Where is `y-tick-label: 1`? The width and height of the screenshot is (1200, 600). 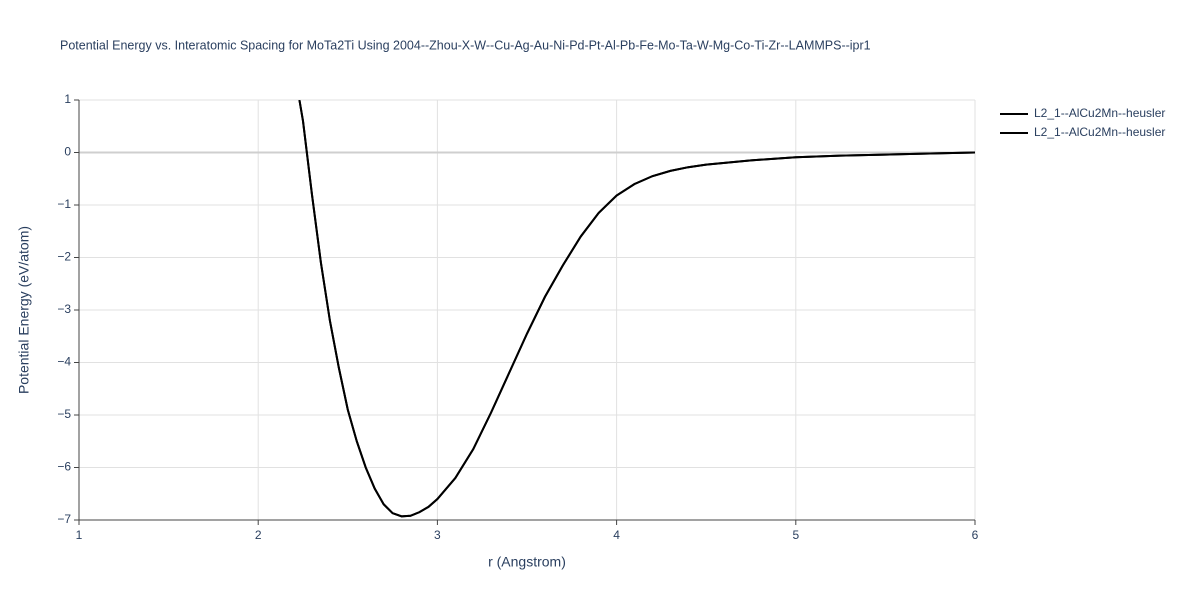 y-tick-label: 1 is located at coordinates (67, 99).